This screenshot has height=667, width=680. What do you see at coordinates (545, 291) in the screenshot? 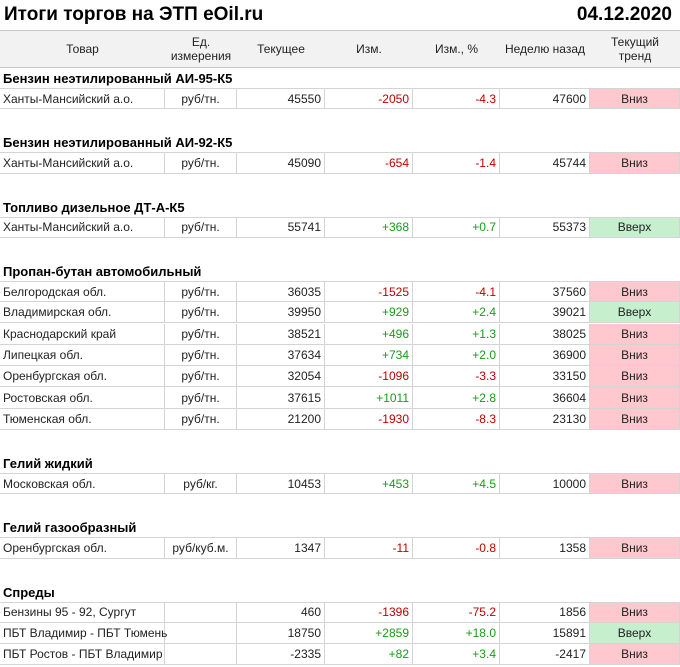
I see `cell: 37560` at bounding box center [545, 291].